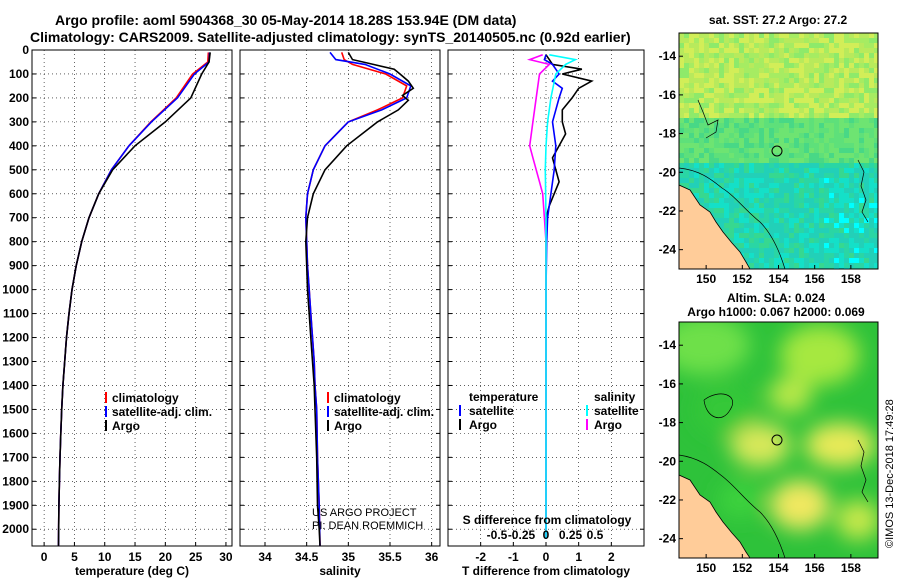 The width and height of the screenshot is (900, 580). What do you see at coordinates (15, 481) in the screenshot?
I see `depth-tick-label: 1800` at bounding box center [15, 481].